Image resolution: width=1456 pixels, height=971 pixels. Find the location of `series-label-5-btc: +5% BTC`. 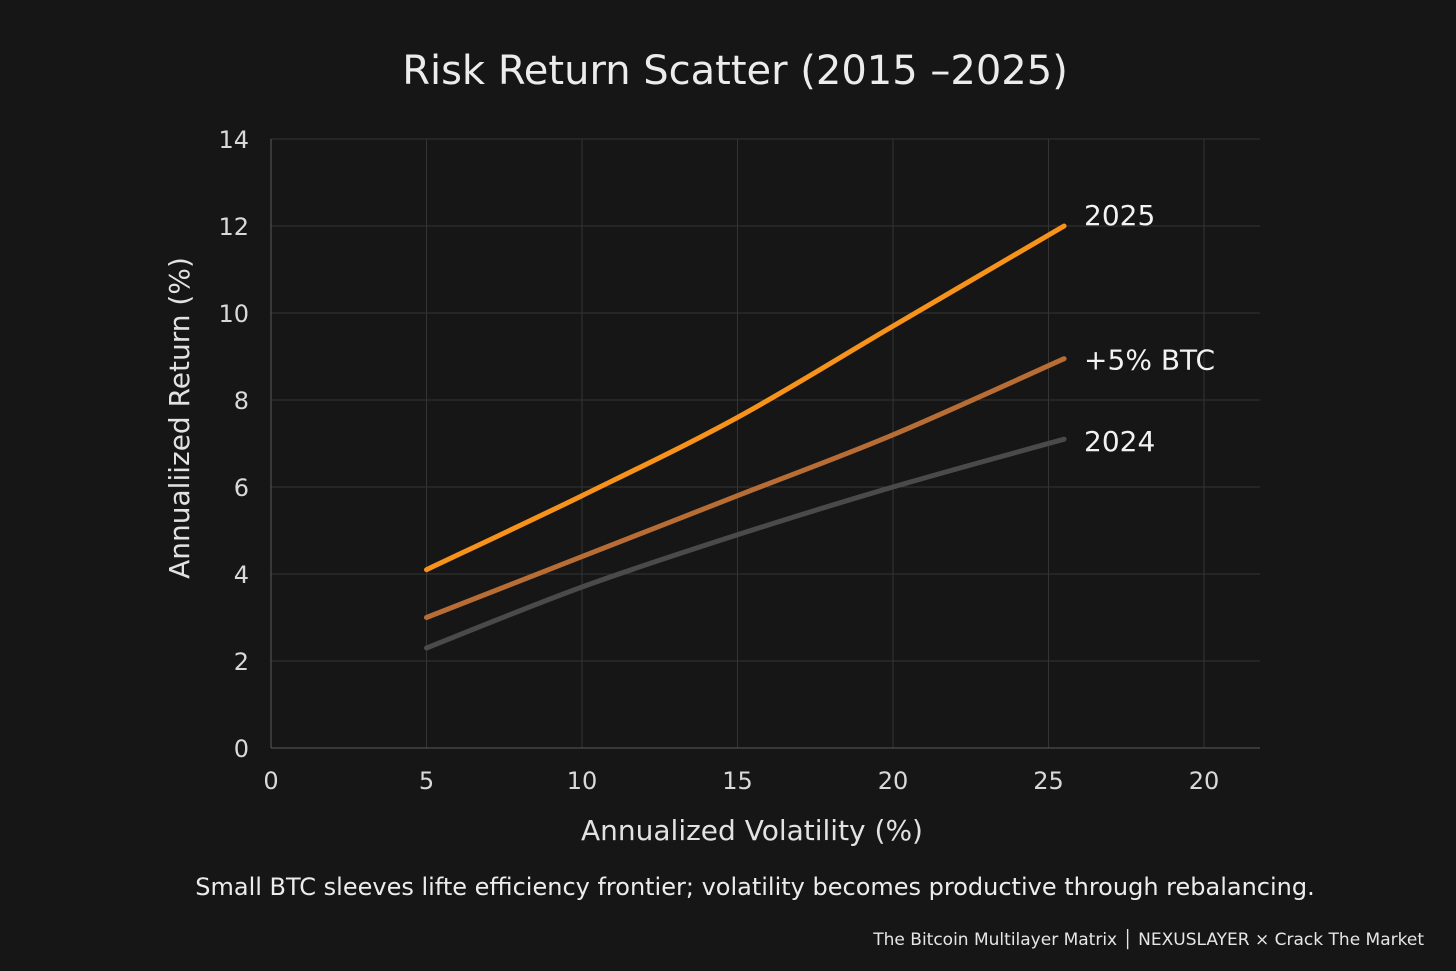

series-label-5-btc: +5% BTC is located at coordinates (1149, 360).